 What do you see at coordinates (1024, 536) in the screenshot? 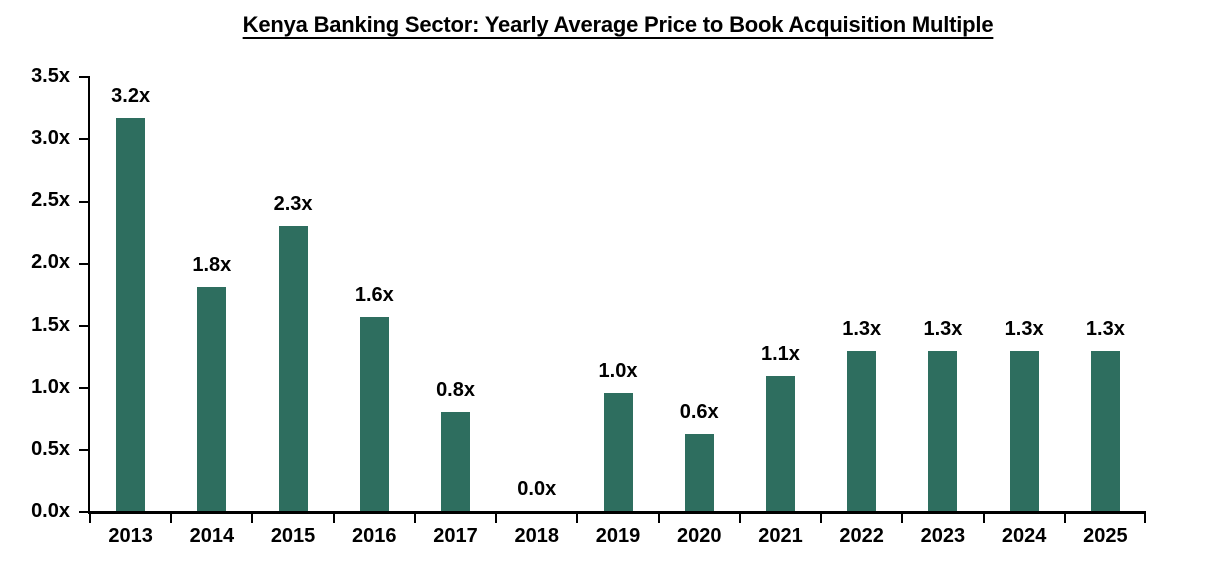
I see `x-tick-label-2024: 2024` at bounding box center [1024, 536].